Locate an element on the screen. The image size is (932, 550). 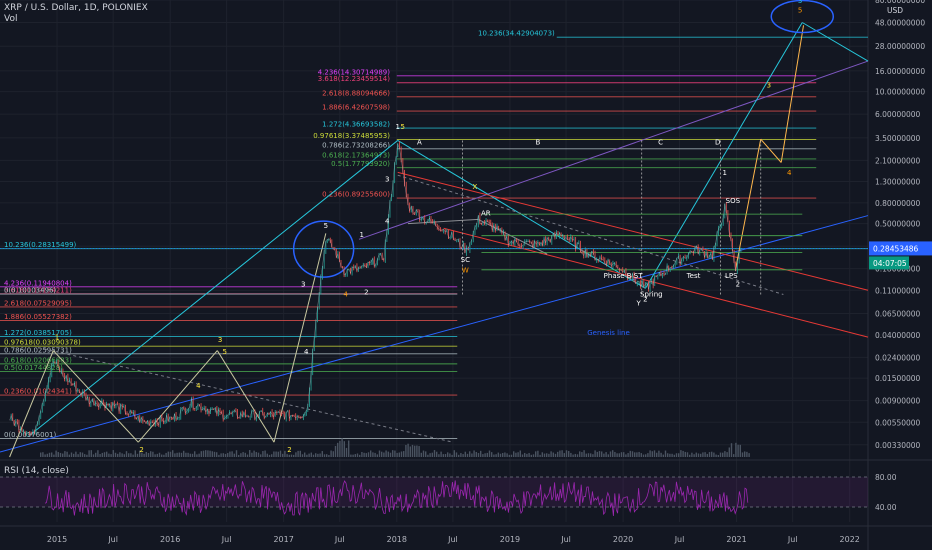
price-tick-label: 2.10000000 is located at coordinates (898, 160).